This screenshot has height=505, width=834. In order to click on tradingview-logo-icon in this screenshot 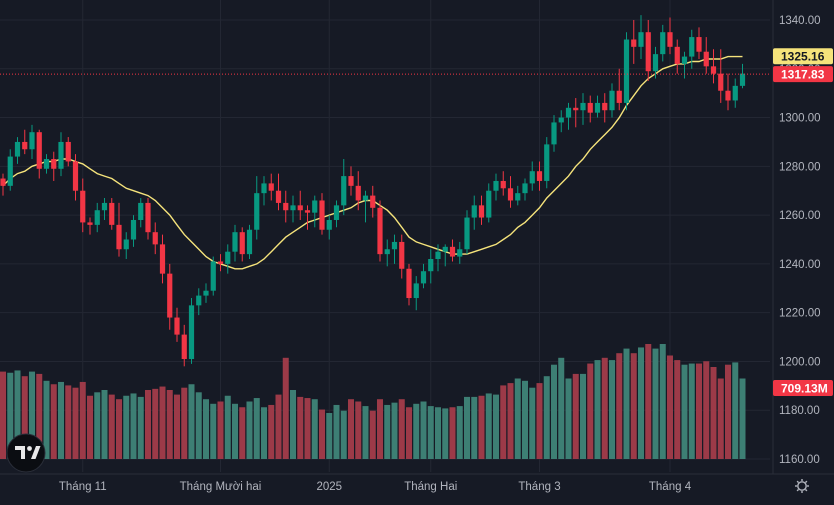, I will do `click(26, 453)`.